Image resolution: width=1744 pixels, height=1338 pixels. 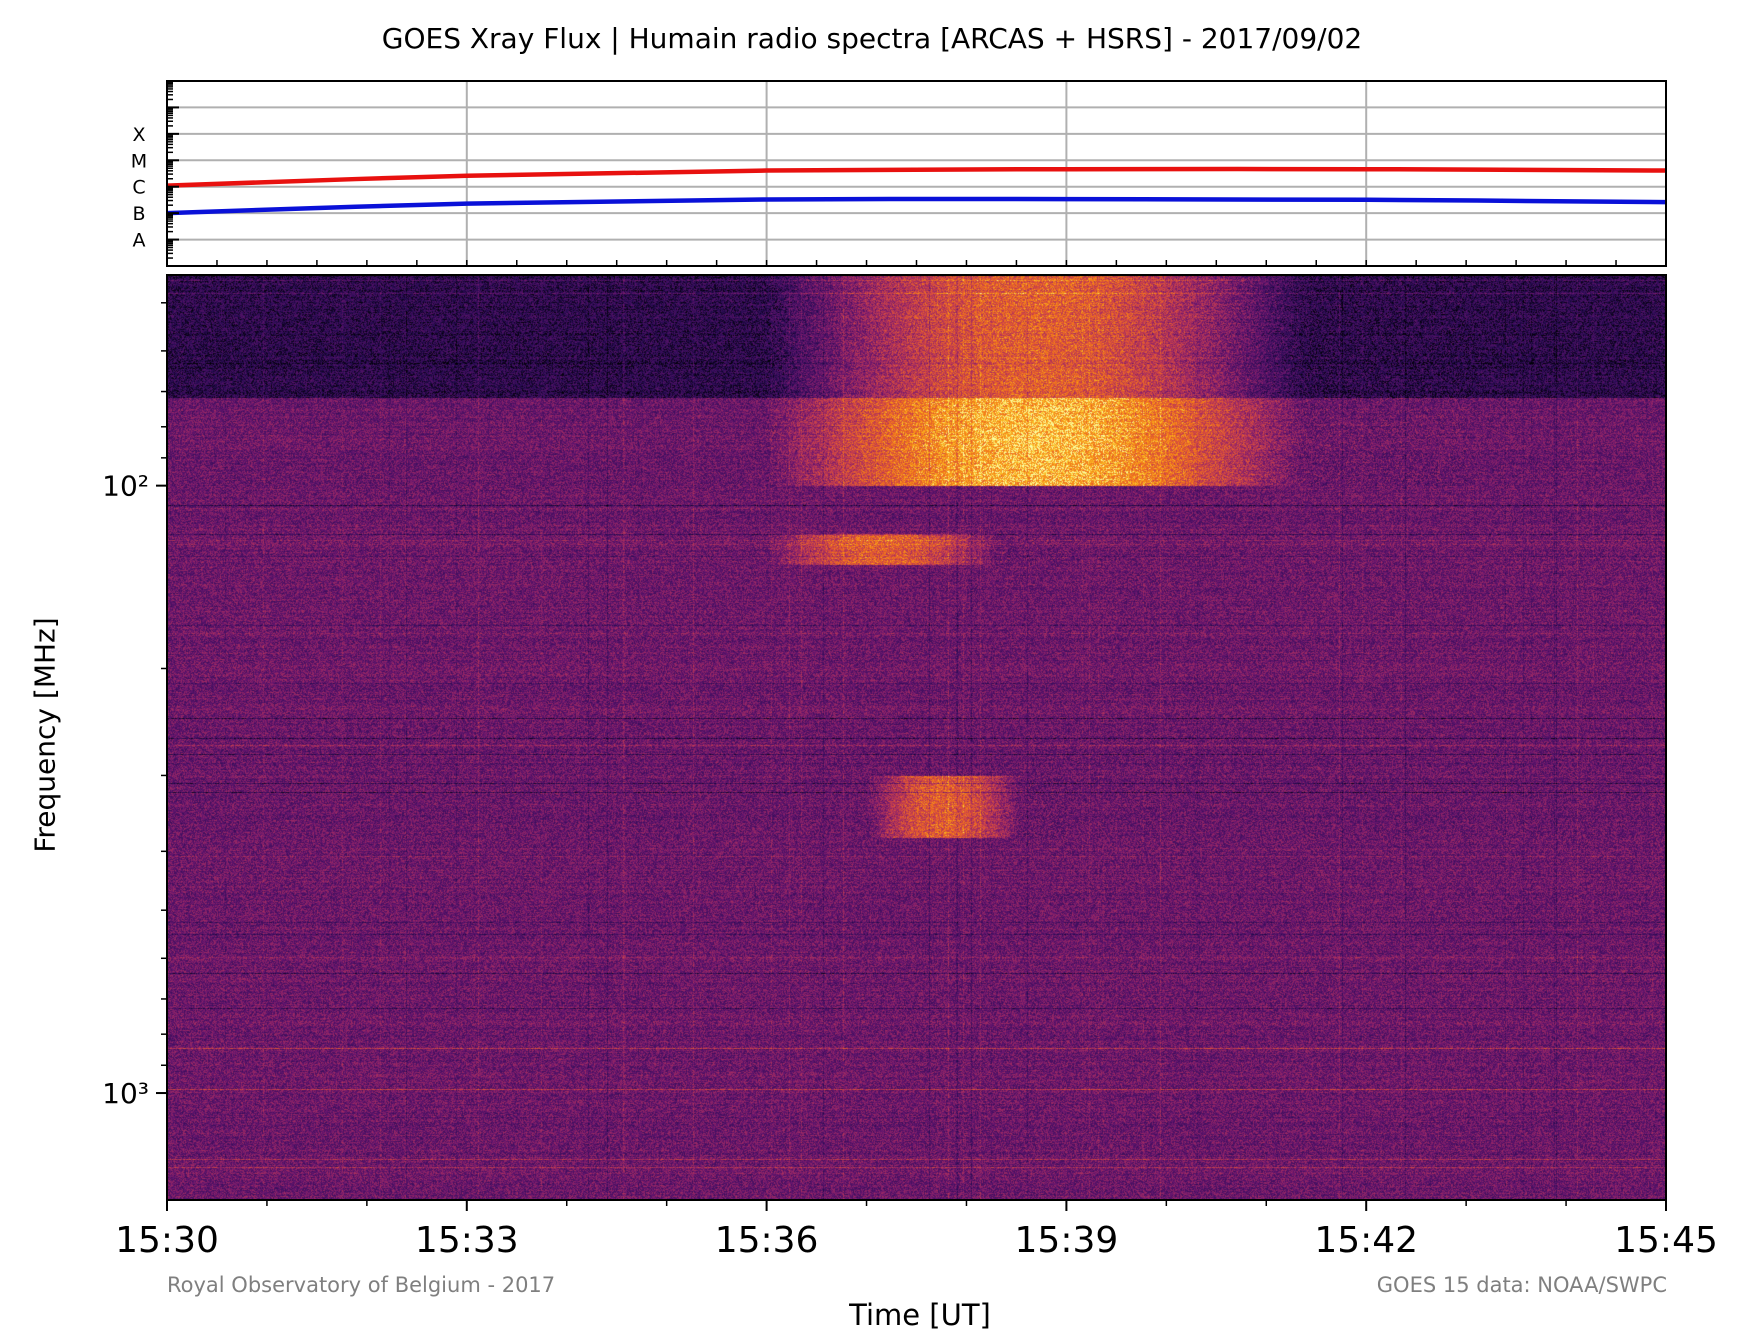 I want to click on credit-left: Royal Observatory of Belgium - 2017, so click(x=361, y=1285).